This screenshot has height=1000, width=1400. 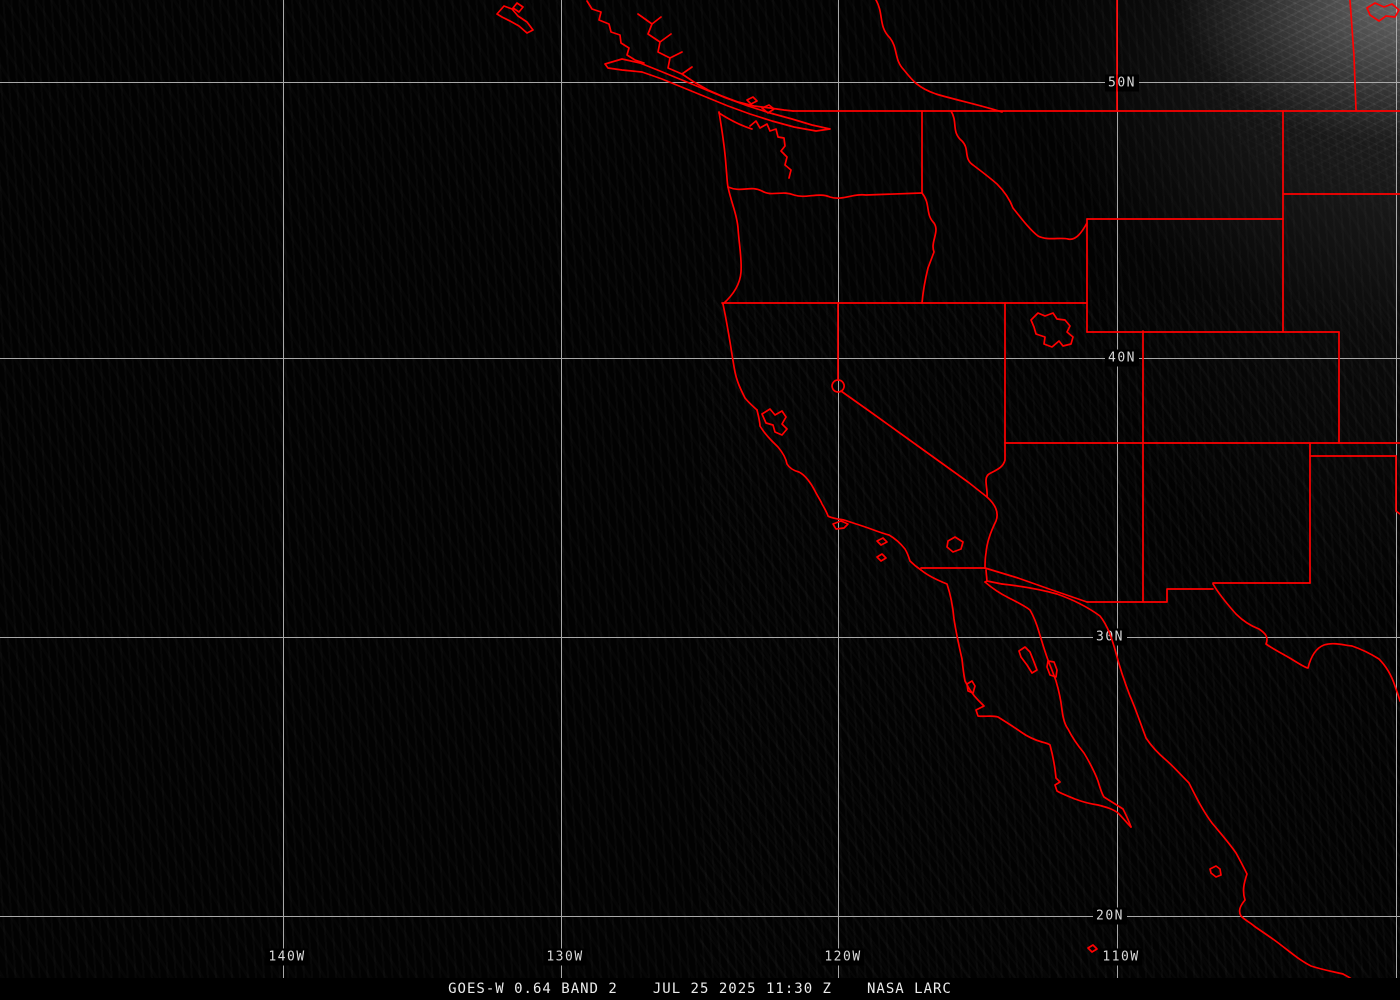 I want to click on lon-label-110w: 110W, so click(x=1121, y=957).